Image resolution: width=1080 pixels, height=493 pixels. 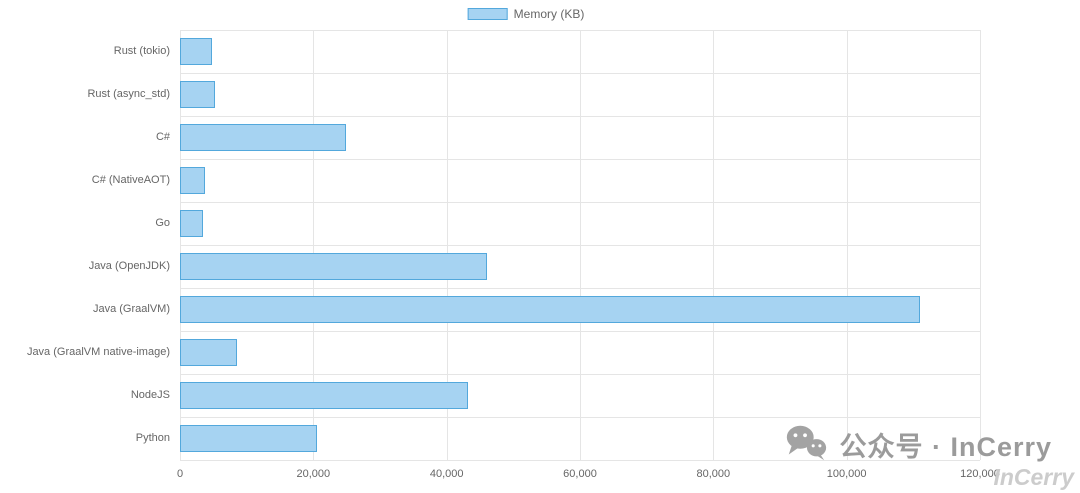 I want to click on x-axis-labels: 0 20,000 40,000 60,000 80,000 100,000 120,000, so click(x=588, y=477).